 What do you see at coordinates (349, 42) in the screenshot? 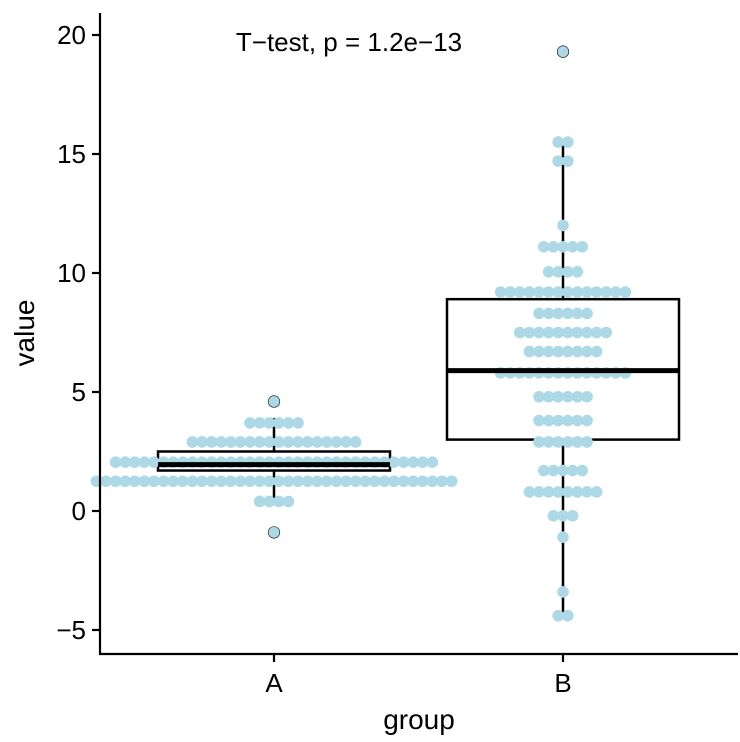
I see `t-test-annotation: T−test, p = 1.2e−13` at bounding box center [349, 42].